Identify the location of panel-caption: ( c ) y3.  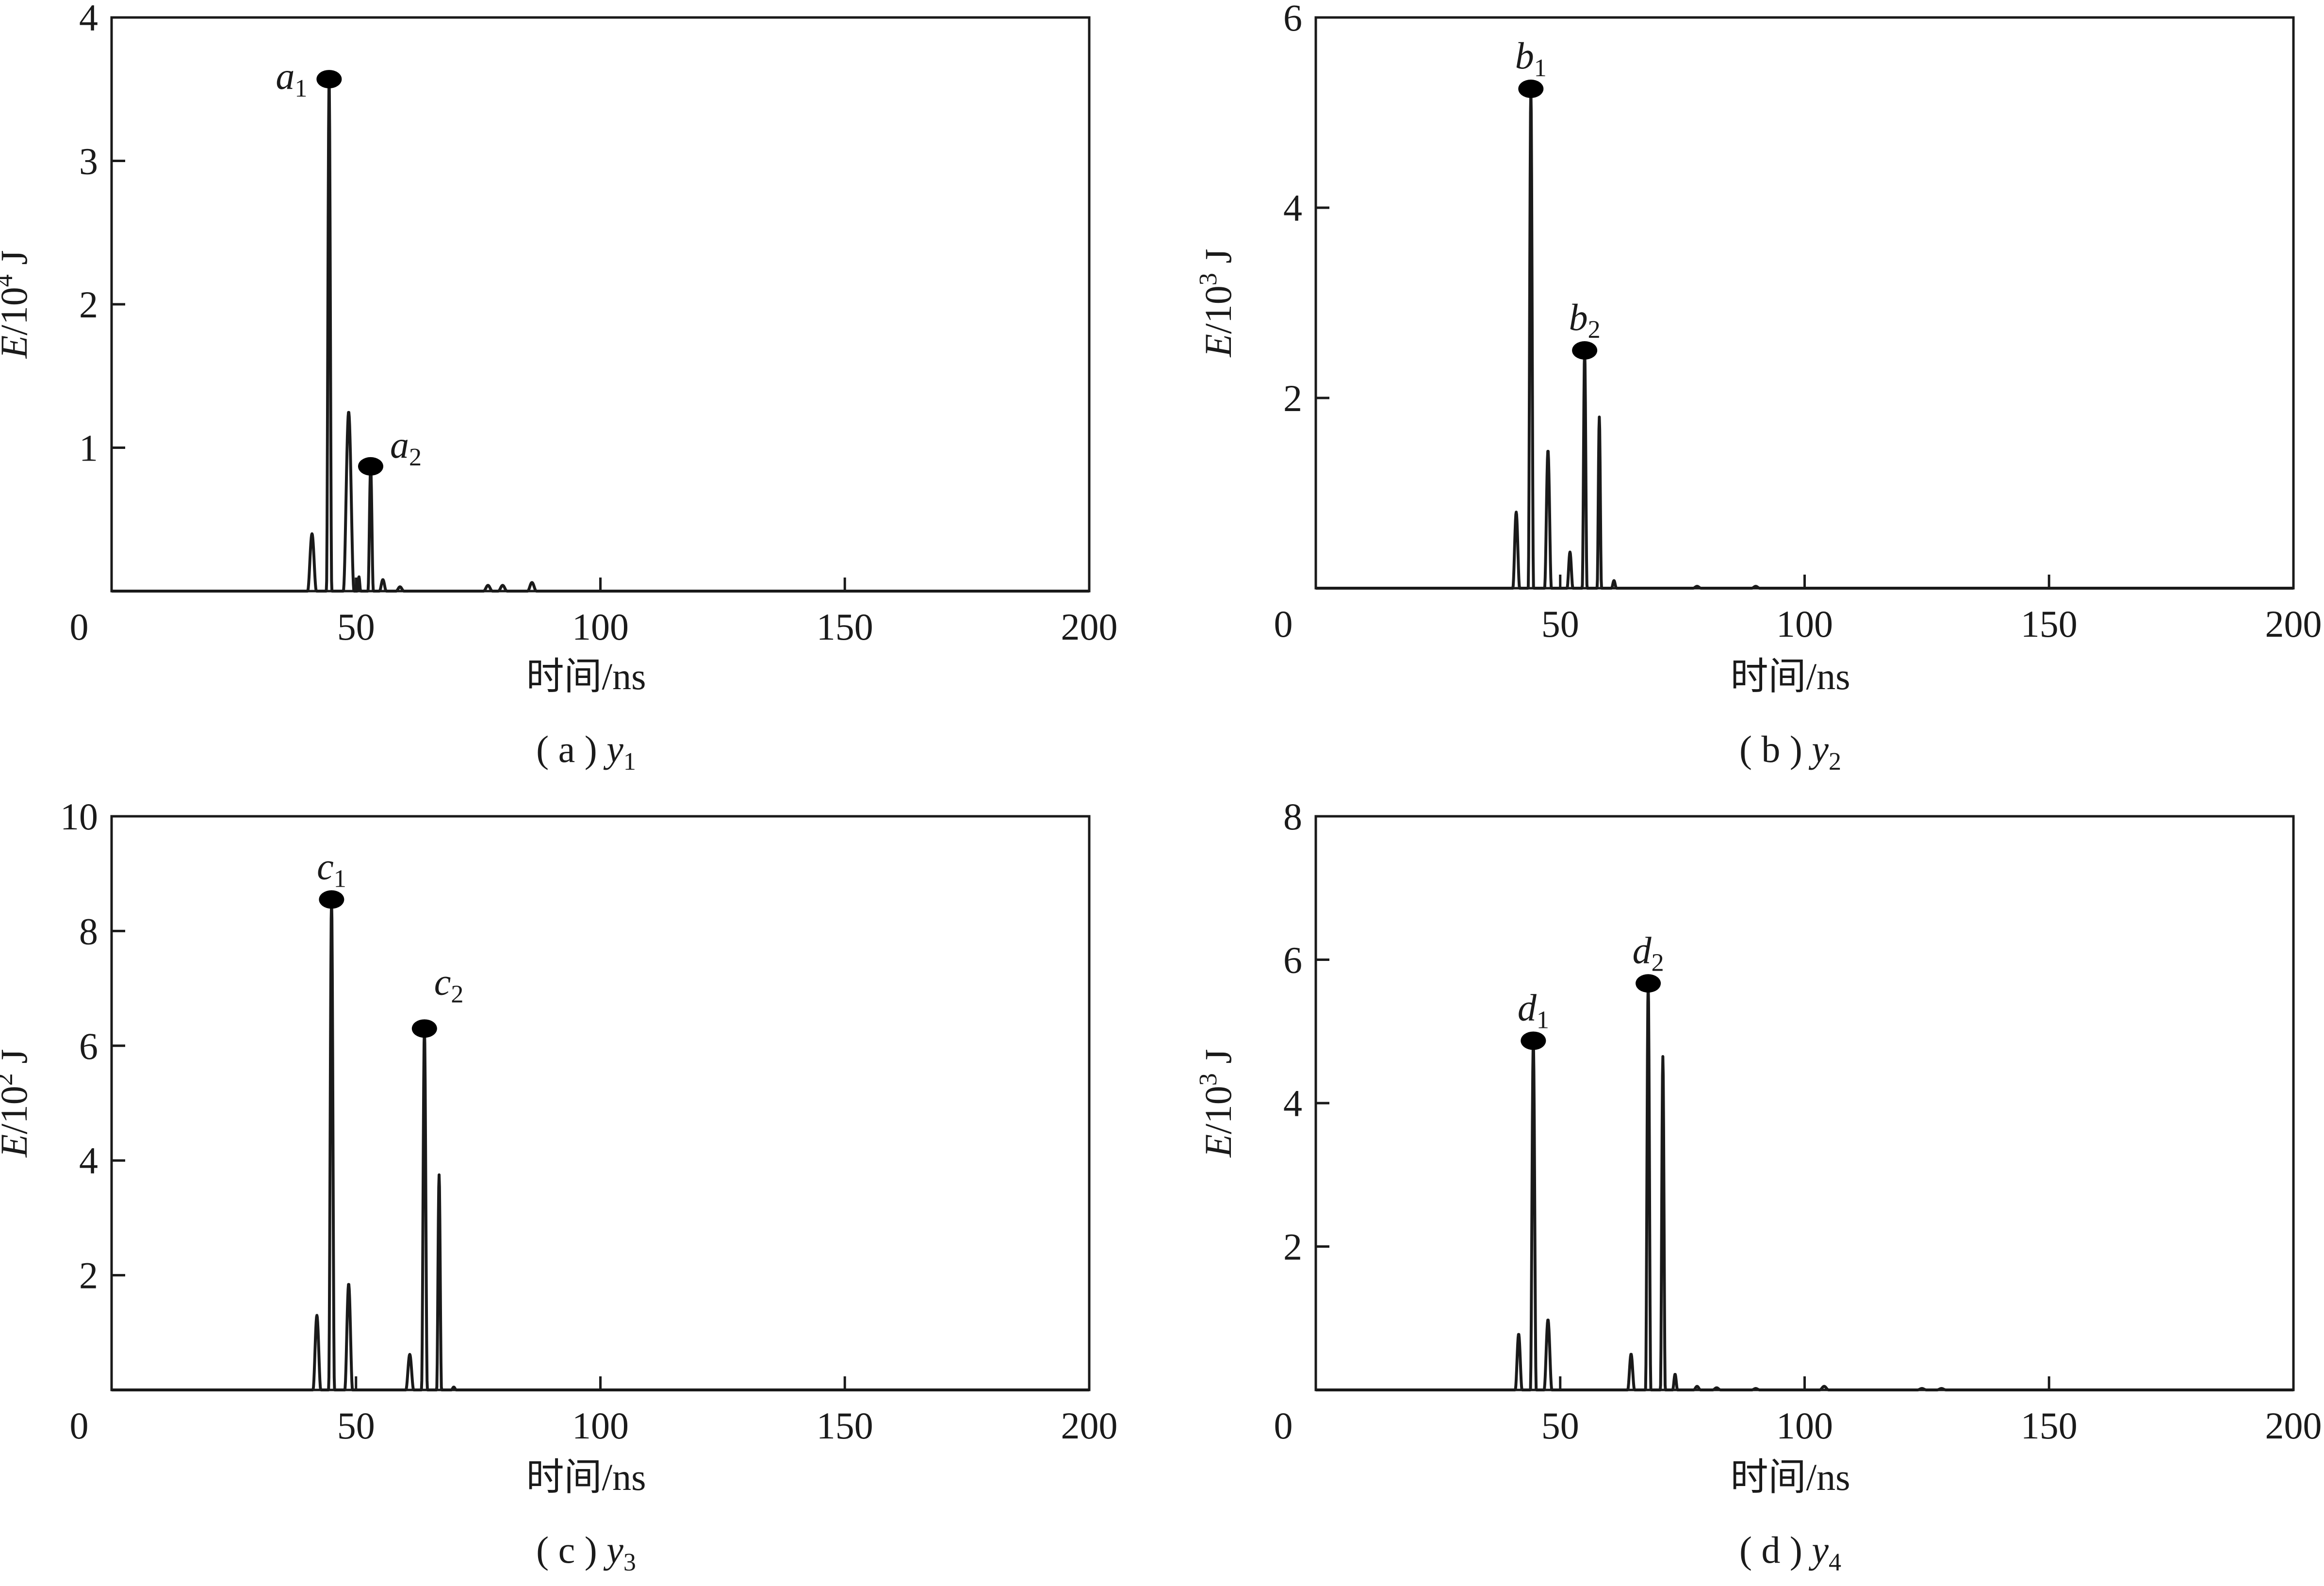
(586, 1552).